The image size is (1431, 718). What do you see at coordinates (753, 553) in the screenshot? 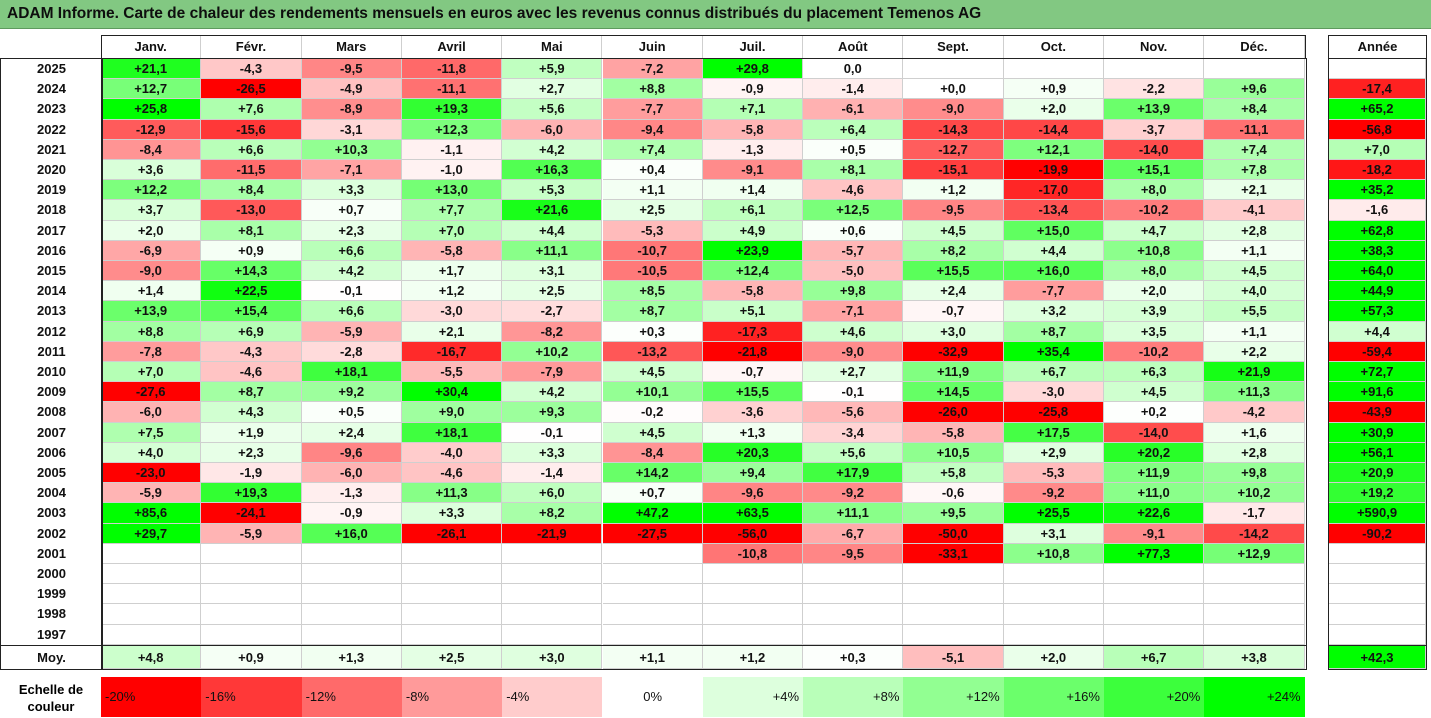
I see `heatmap-cell: -10,8` at bounding box center [753, 553].